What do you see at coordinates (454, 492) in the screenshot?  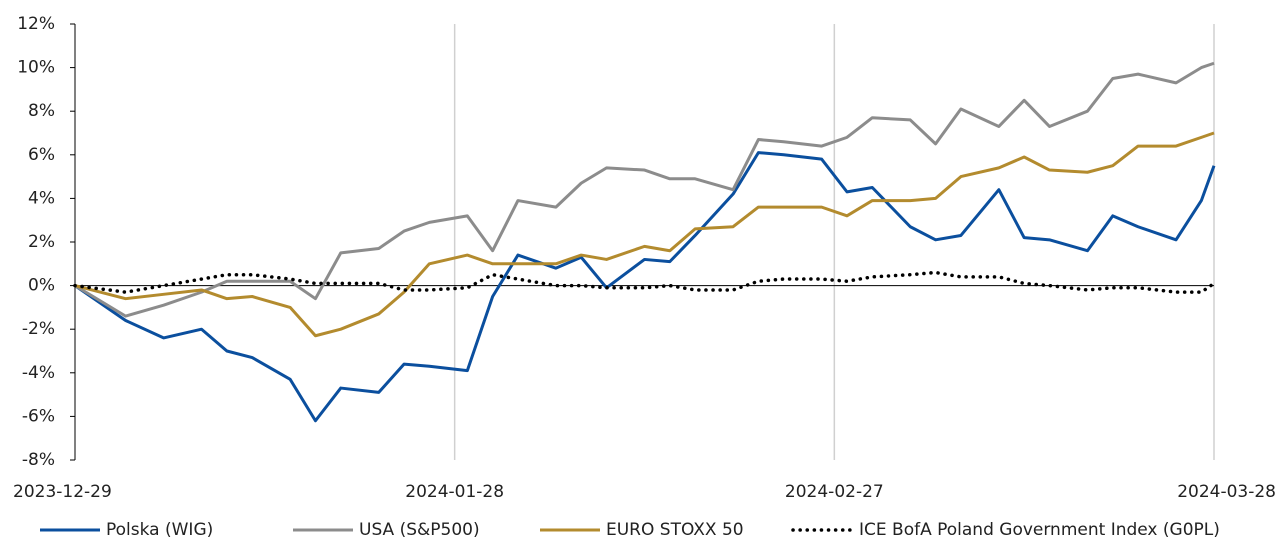 I see `x-tick-label: 2024-01-28` at bounding box center [454, 492].